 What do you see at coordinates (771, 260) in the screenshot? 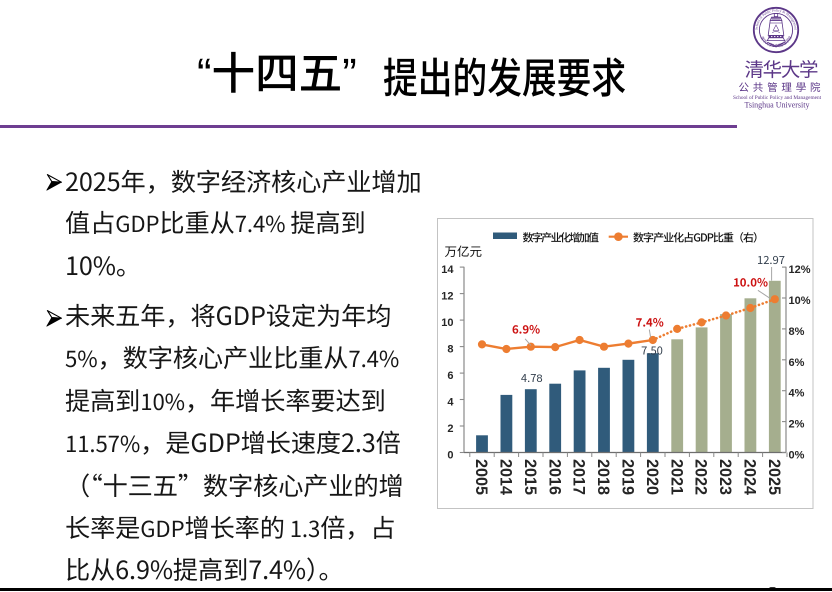
I see `svg-text: 12.97` at bounding box center [771, 260].